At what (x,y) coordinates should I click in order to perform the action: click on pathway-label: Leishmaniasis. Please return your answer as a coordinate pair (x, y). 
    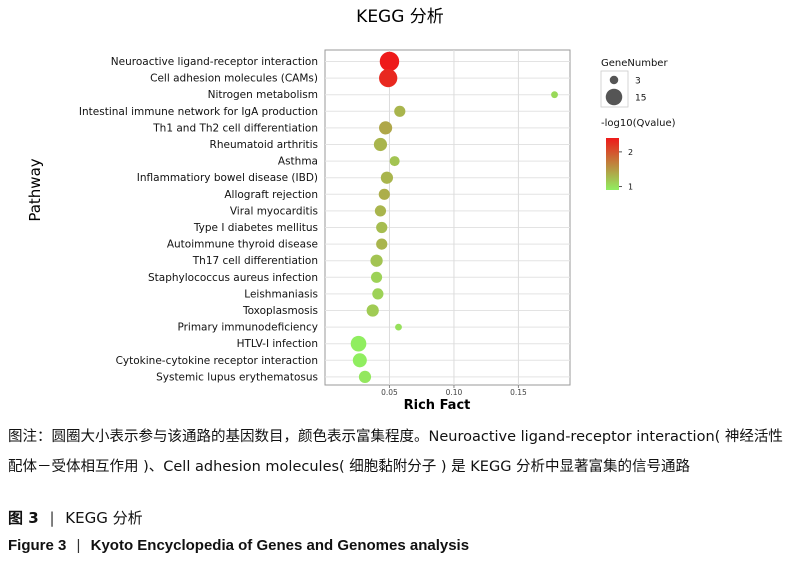
    Looking at the image, I should click on (281, 294).